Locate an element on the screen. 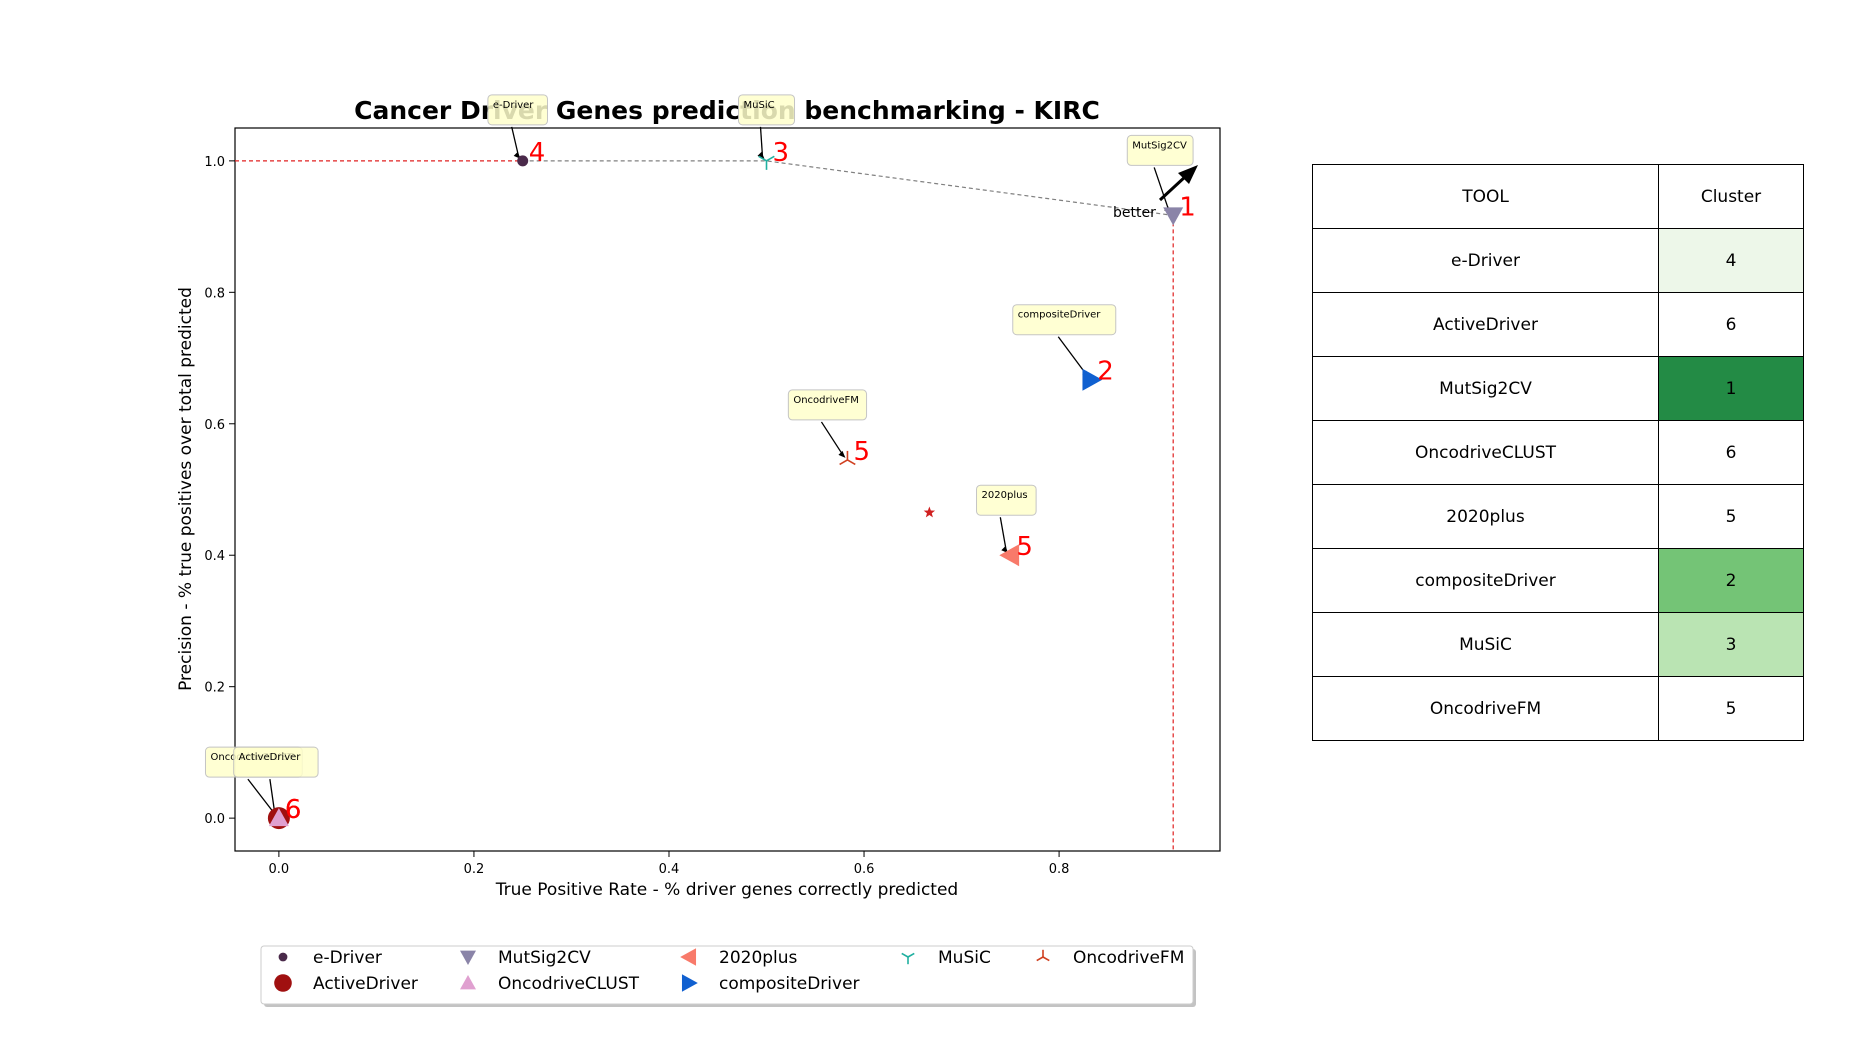 This screenshot has width=1850, height=1050. table-row: ActiveDriver 6 is located at coordinates (1558, 324).